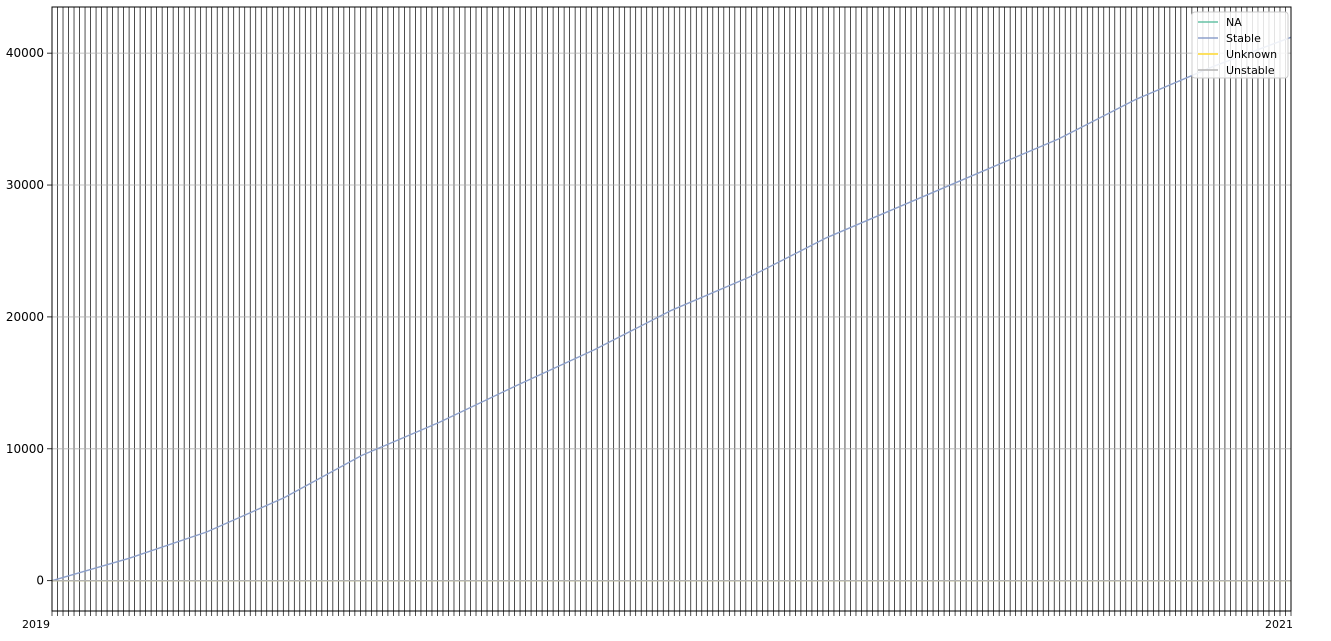 Image resolution: width=1331 pixels, height=641 pixels. I want to click on y-tick-label: 10000, so click(25, 449).